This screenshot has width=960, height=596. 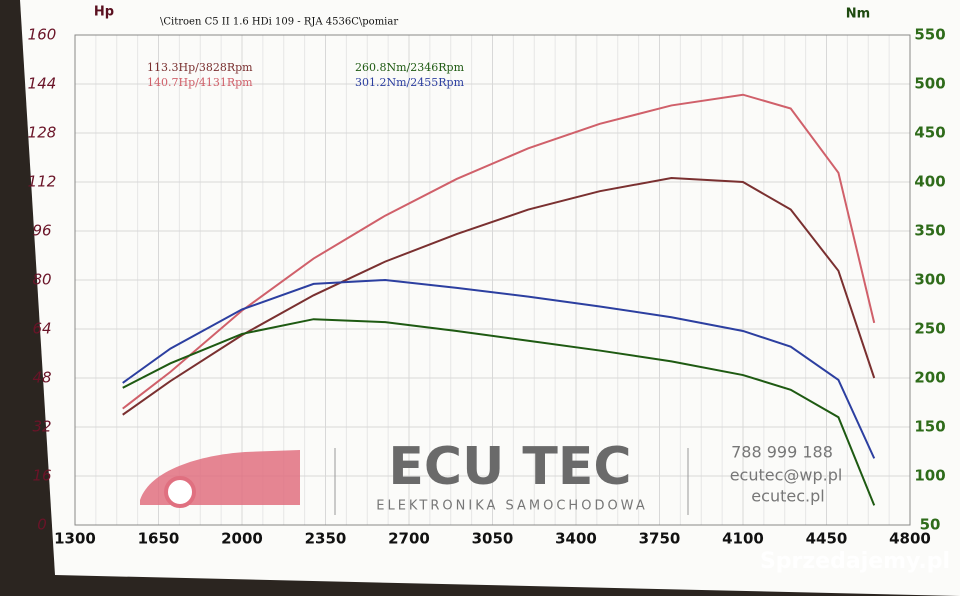 What do you see at coordinates (159, 539) in the screenshot?
I see `x-tick-label: 1650` at bounding box center [159, 539].